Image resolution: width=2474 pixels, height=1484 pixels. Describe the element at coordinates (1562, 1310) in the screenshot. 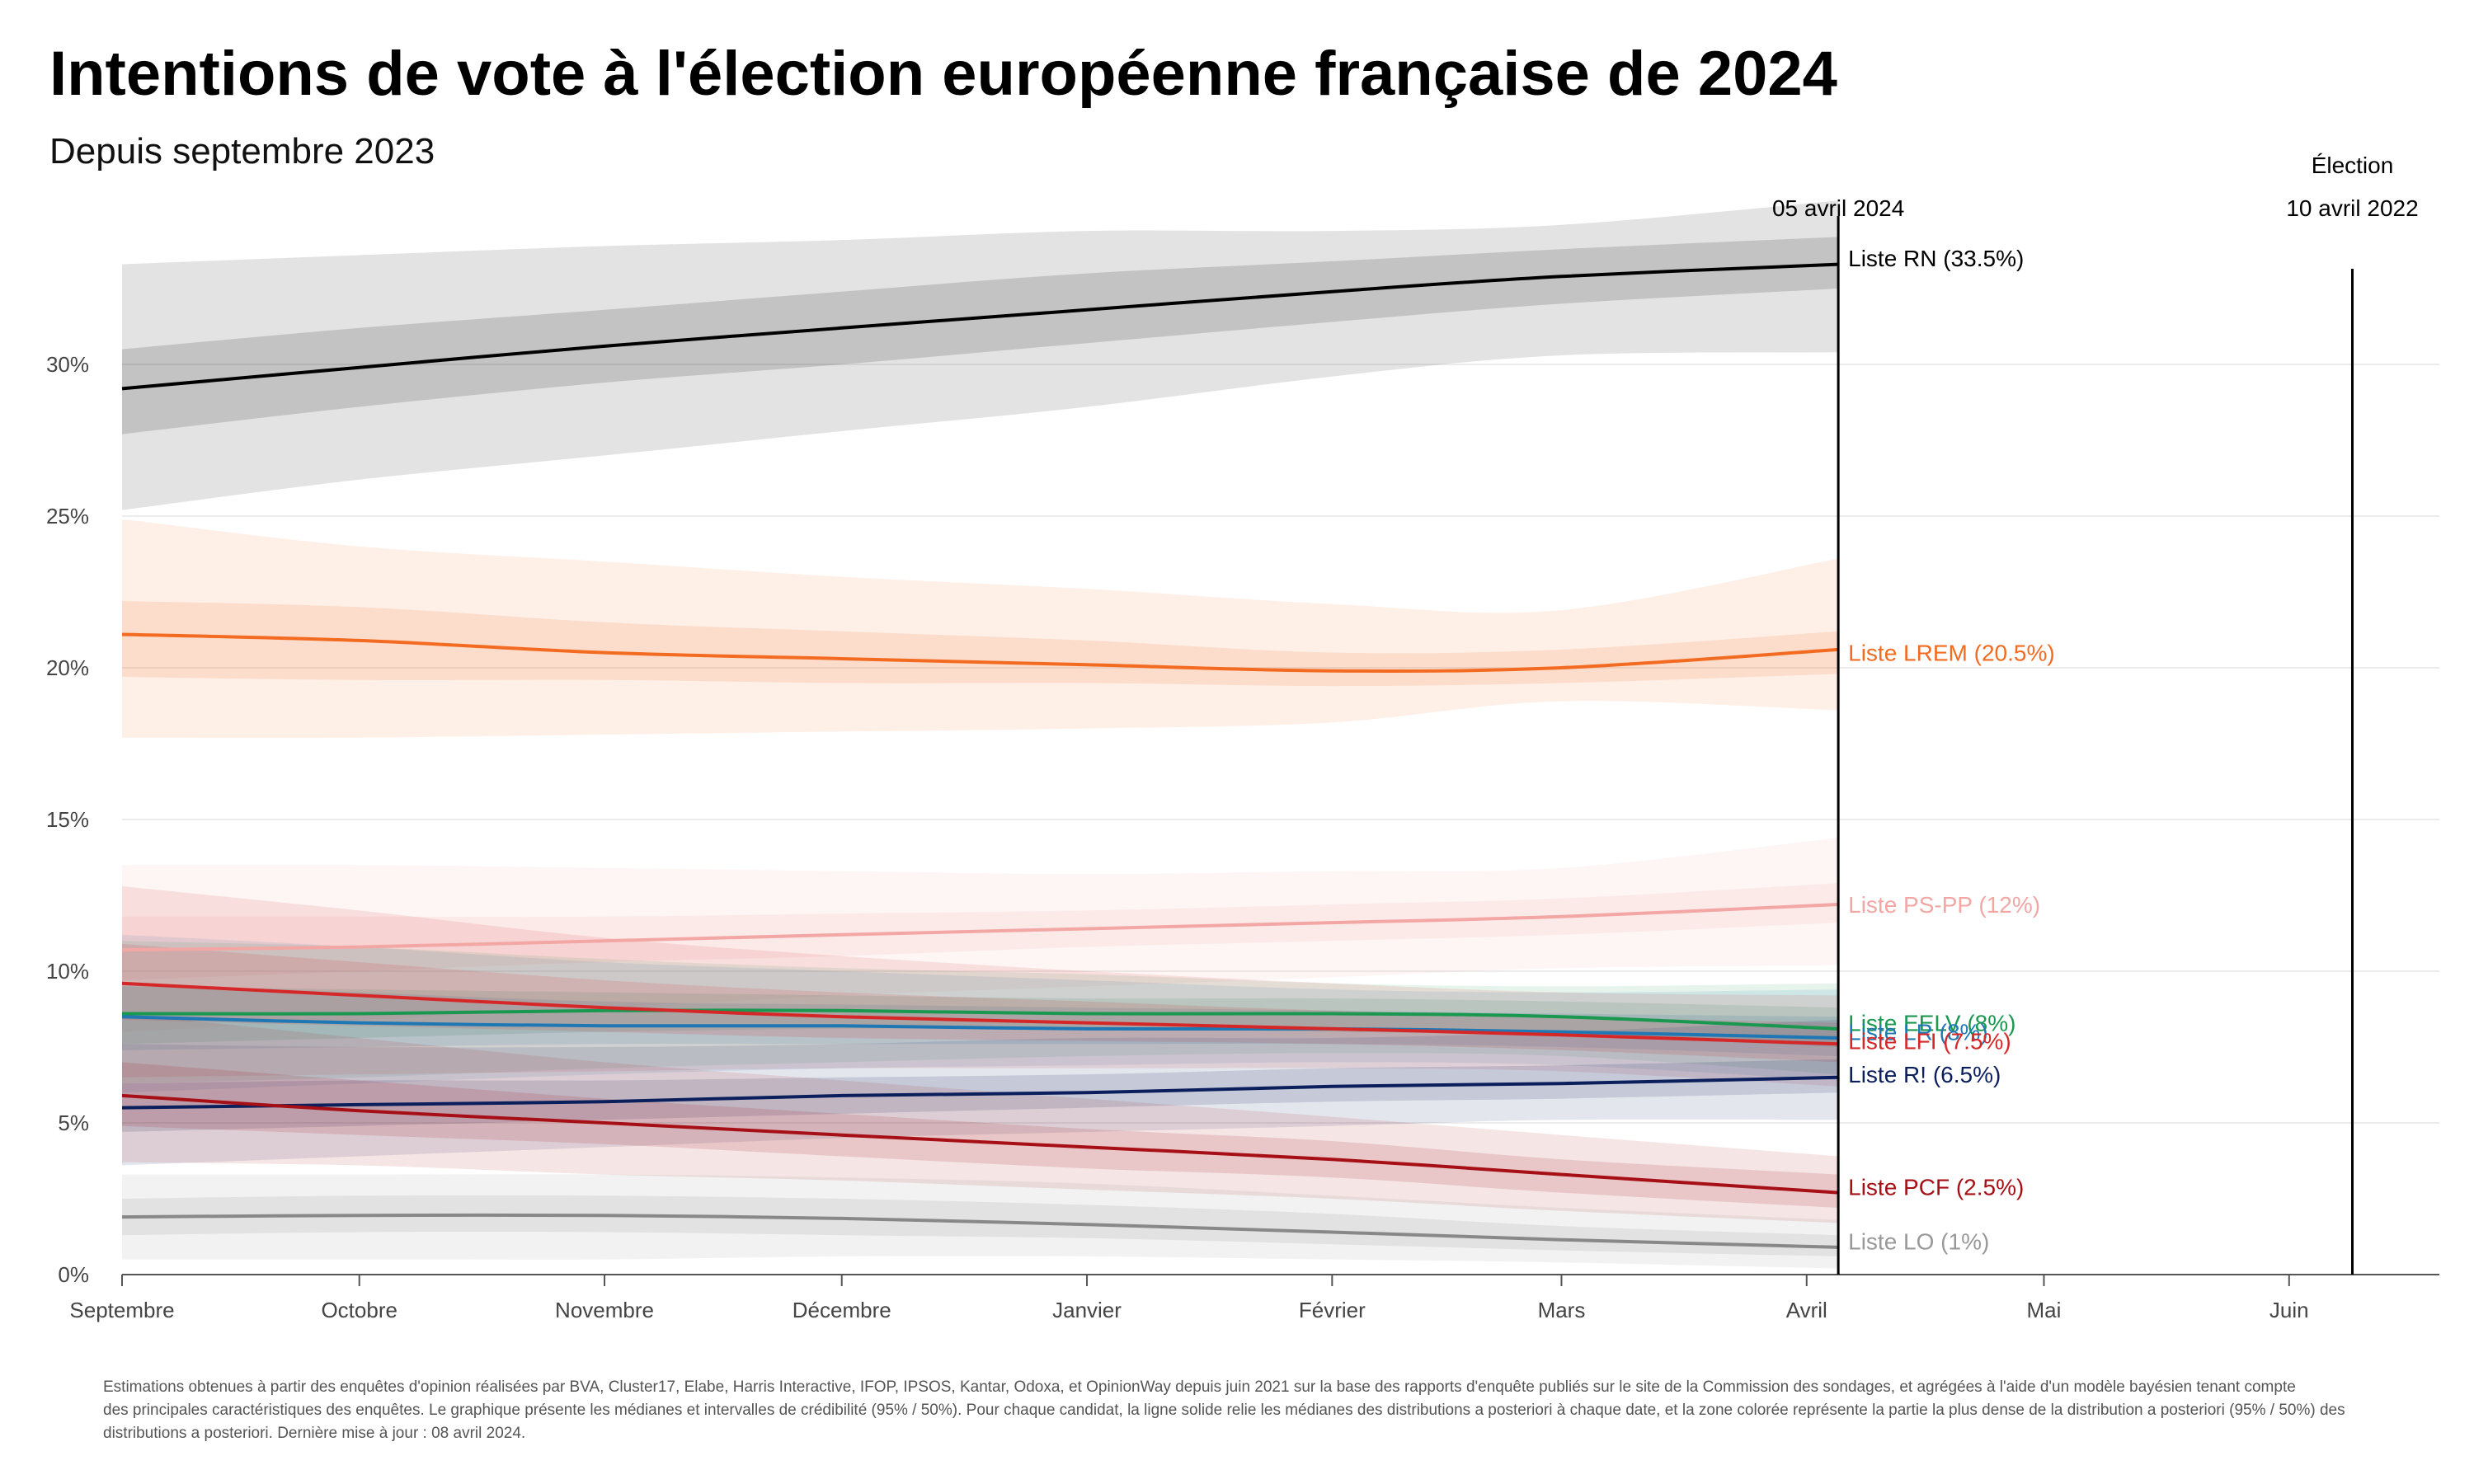

I see `x-tick-label: Mars` at that location.